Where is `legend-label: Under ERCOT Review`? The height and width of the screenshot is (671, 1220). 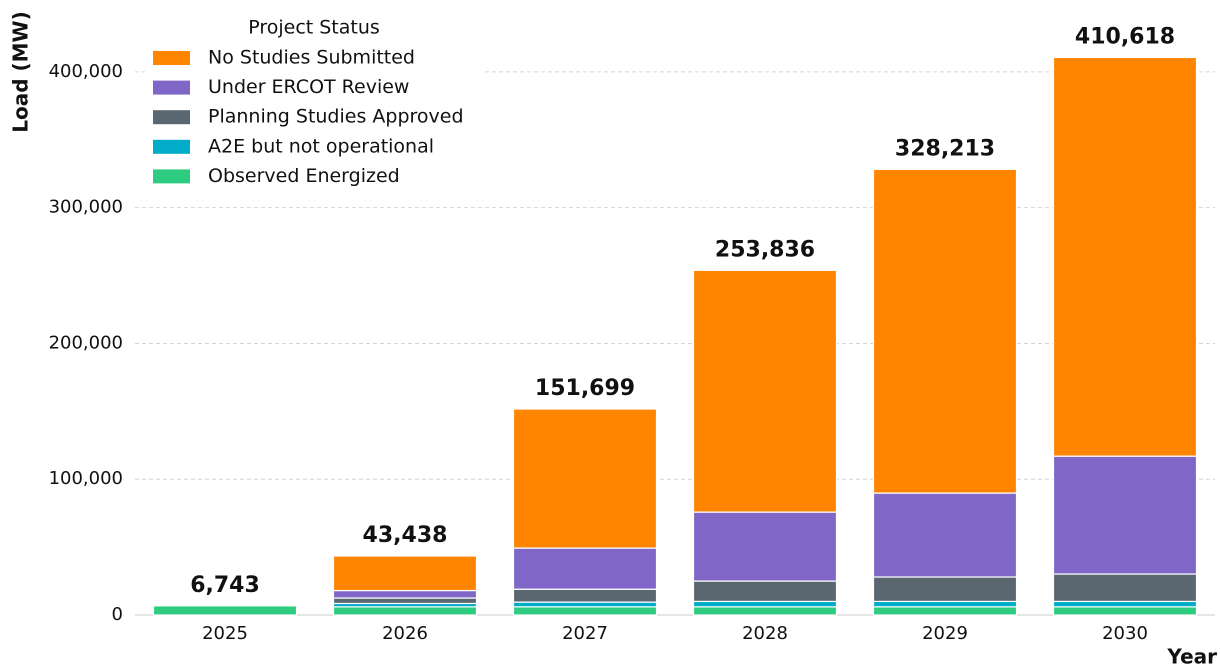 legend-label: Under ERCOT Review is located at coordinates (308, 87).